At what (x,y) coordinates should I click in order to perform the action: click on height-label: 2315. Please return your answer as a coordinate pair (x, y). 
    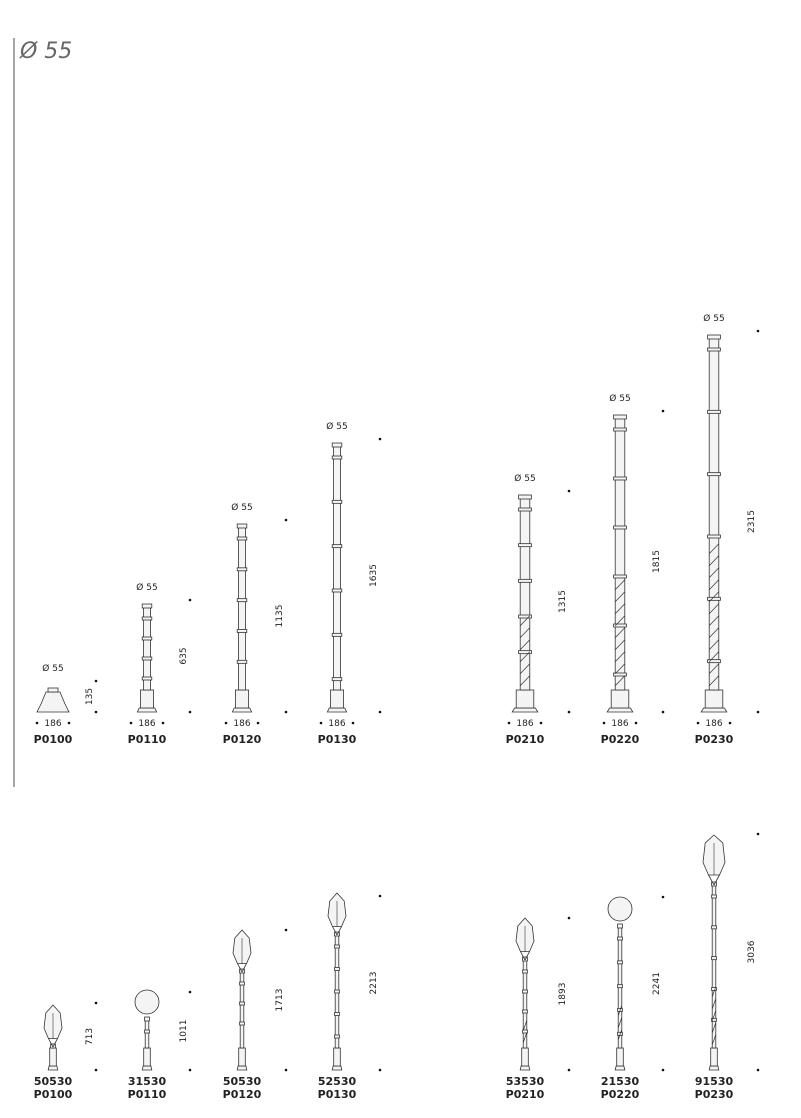
    Looking at the image, I should click on (752, 521).